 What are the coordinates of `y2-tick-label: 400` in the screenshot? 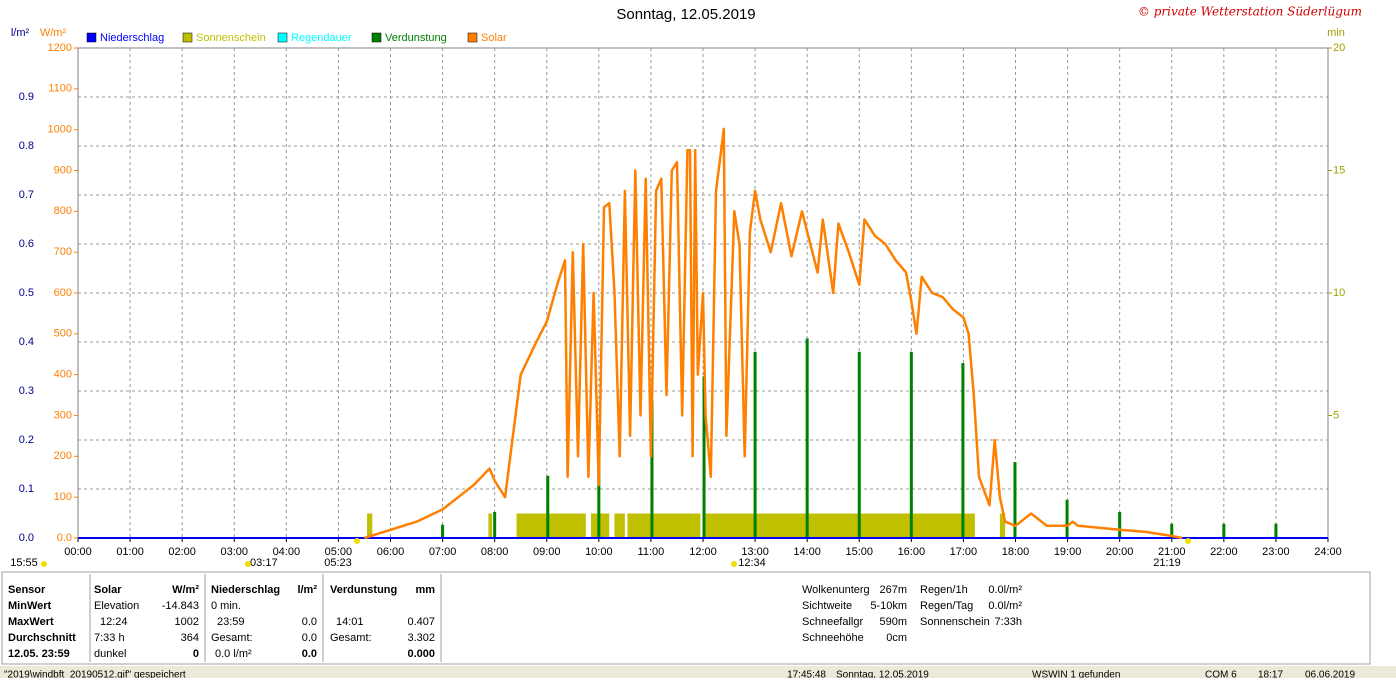 It's located at (63, 375).